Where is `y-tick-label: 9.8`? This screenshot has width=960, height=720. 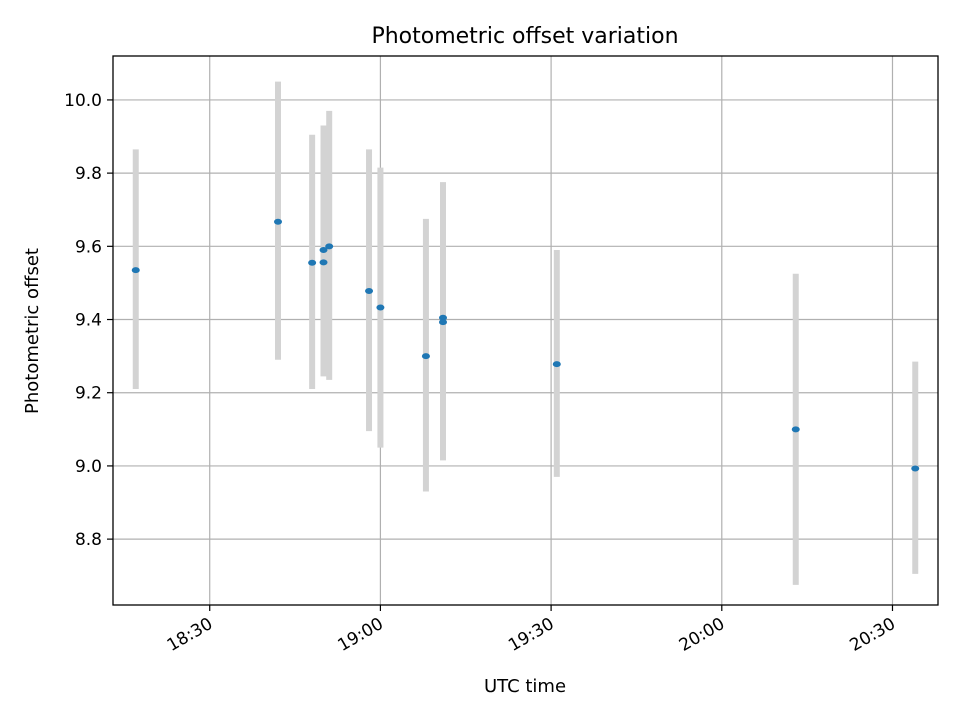
y-tick-label: 9.8 is located at coordinates (88, 174).